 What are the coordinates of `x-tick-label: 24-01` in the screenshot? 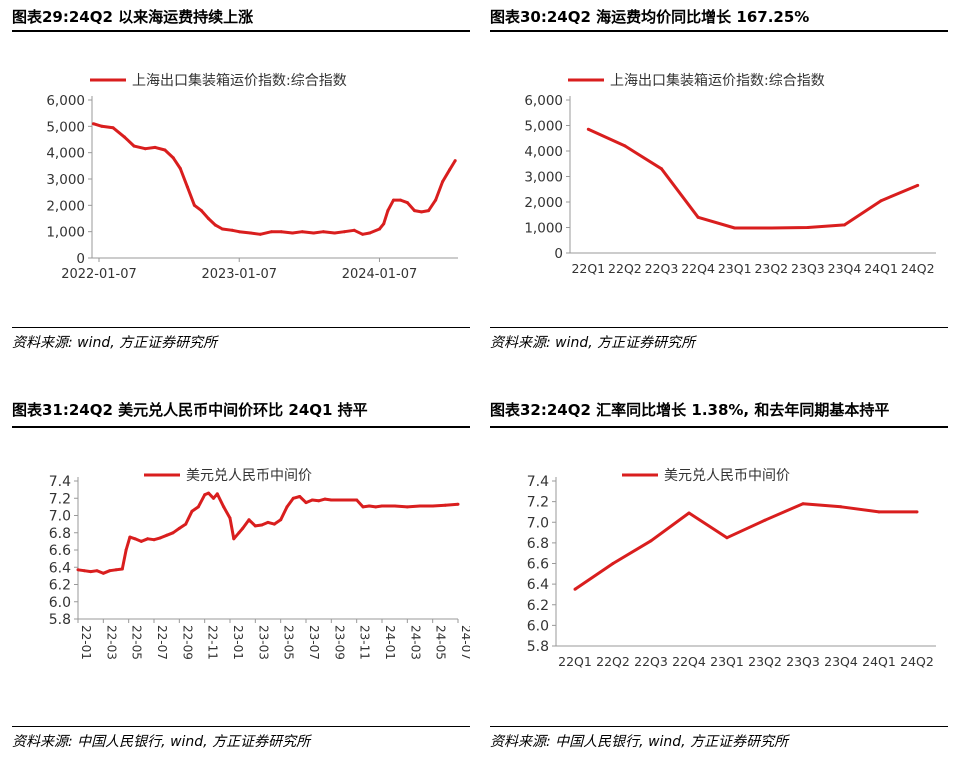 It's located at (390, 642).